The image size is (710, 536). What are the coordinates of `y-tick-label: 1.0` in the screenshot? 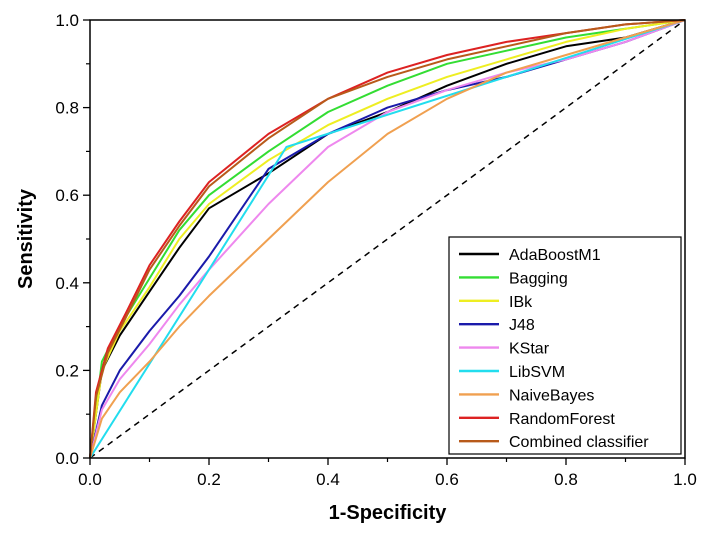 It's located at (67, 20).